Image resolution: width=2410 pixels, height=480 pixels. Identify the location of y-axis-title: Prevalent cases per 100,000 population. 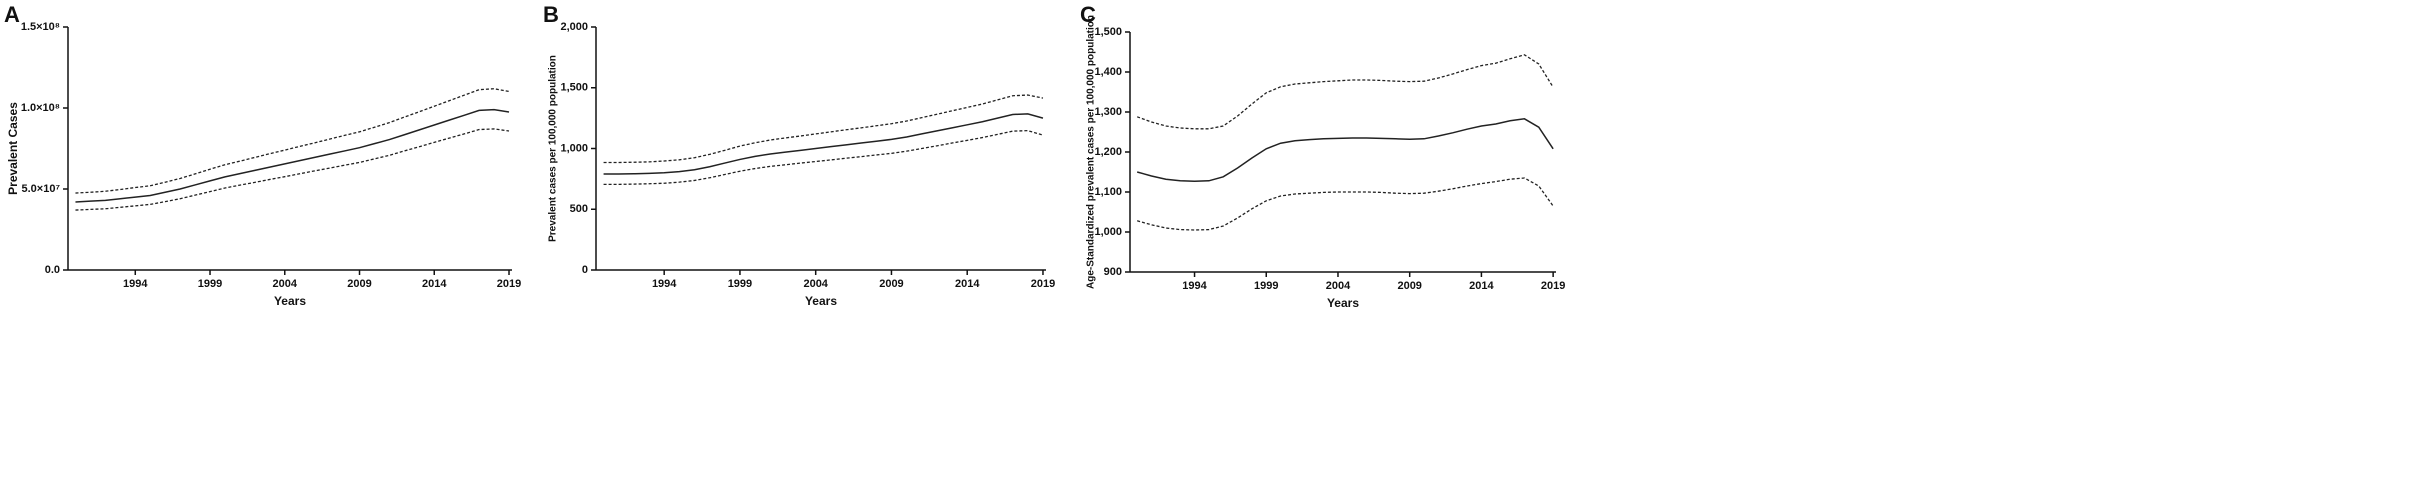
(553, 148).